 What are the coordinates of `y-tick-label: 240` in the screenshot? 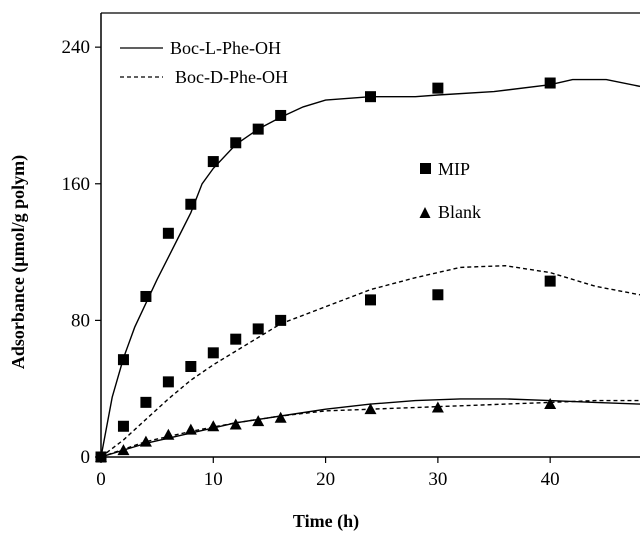 It's located at (76, 47).